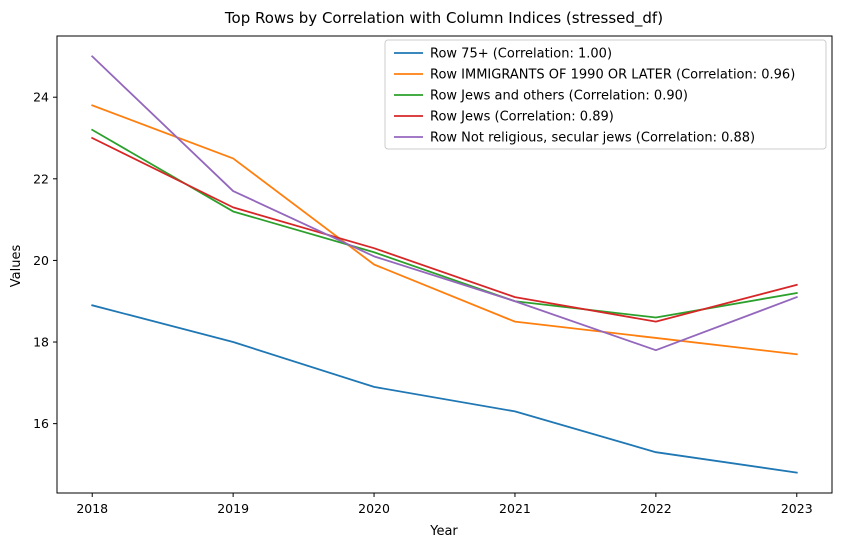  I want to click on y-tick-label-16: 16, so click(41, 423).